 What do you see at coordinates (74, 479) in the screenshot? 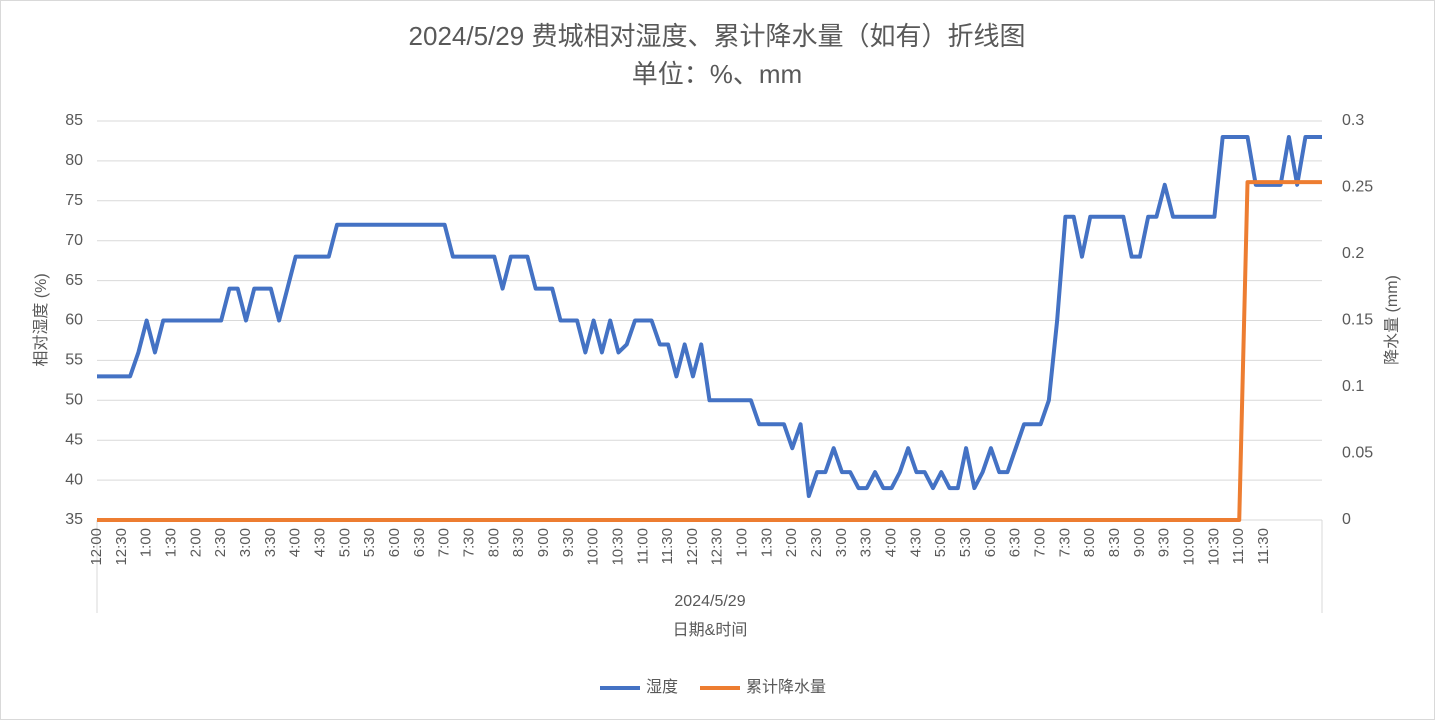
I see `y-tick-label: 40` at bounding box center [74, 479].